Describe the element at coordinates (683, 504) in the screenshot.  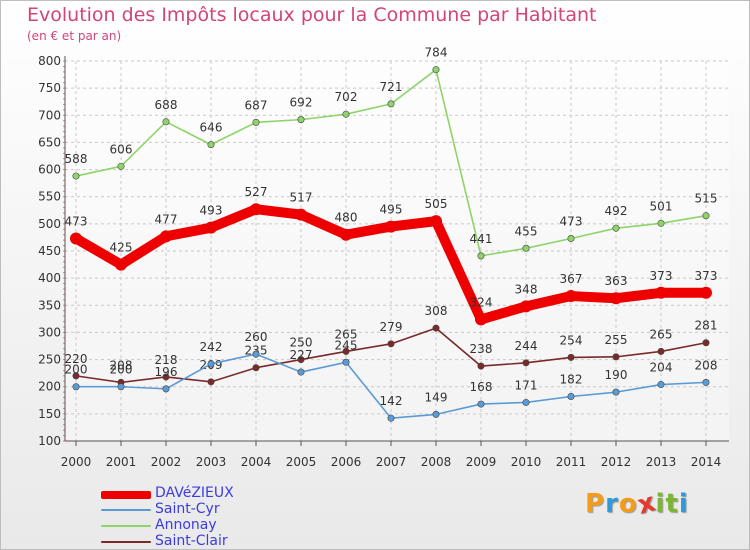
I see `logo-letter: i` at that location.